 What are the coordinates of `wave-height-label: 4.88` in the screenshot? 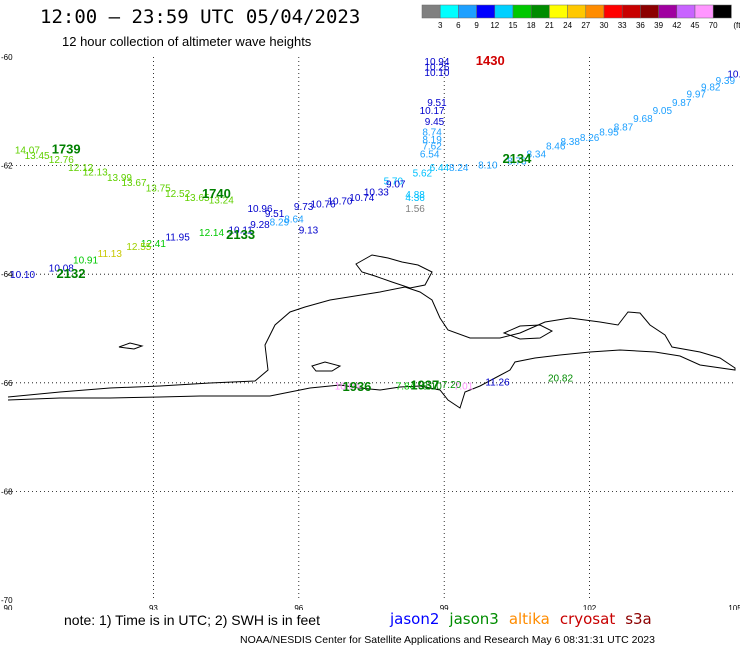 It's located at (415, 195).